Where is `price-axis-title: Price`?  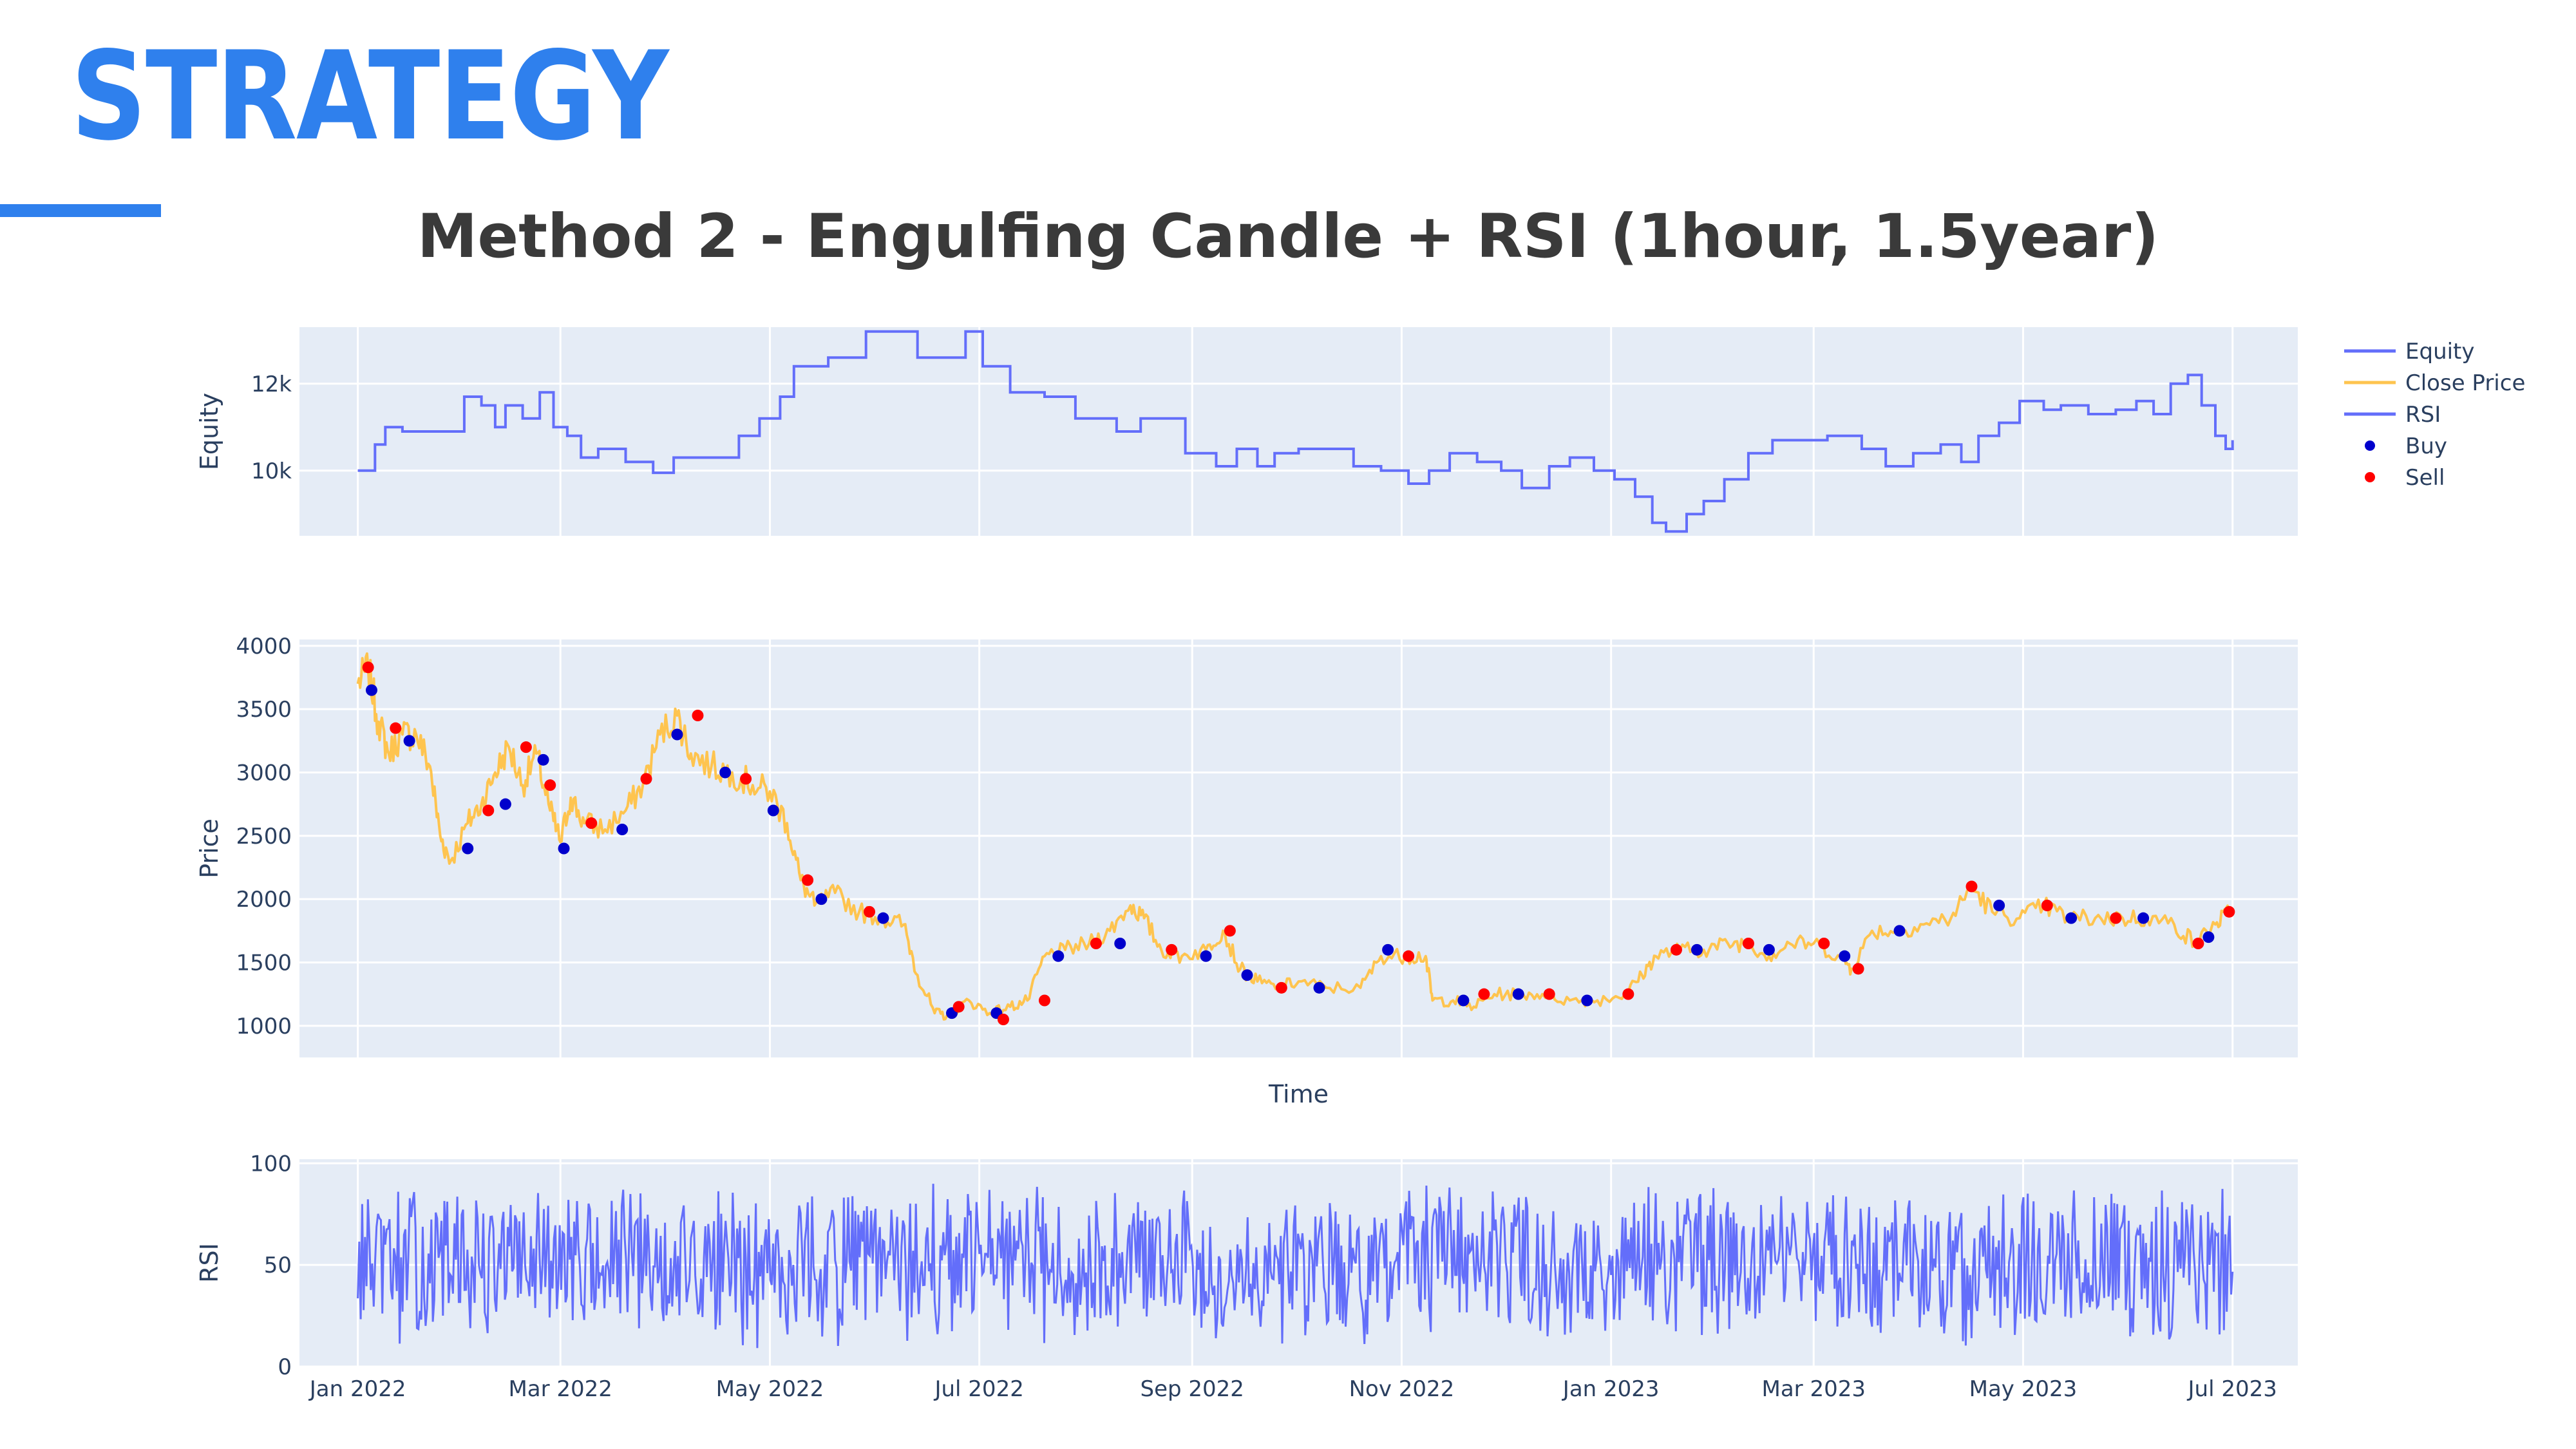 price-axis-title: Price is located at coordinates (209, 848).